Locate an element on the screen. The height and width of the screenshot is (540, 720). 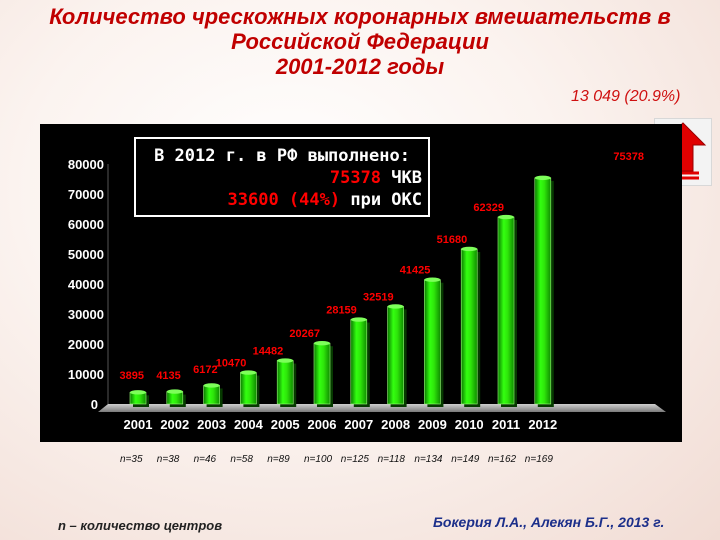
y-tick-label: 40000 is located at coordinates (86, 284).